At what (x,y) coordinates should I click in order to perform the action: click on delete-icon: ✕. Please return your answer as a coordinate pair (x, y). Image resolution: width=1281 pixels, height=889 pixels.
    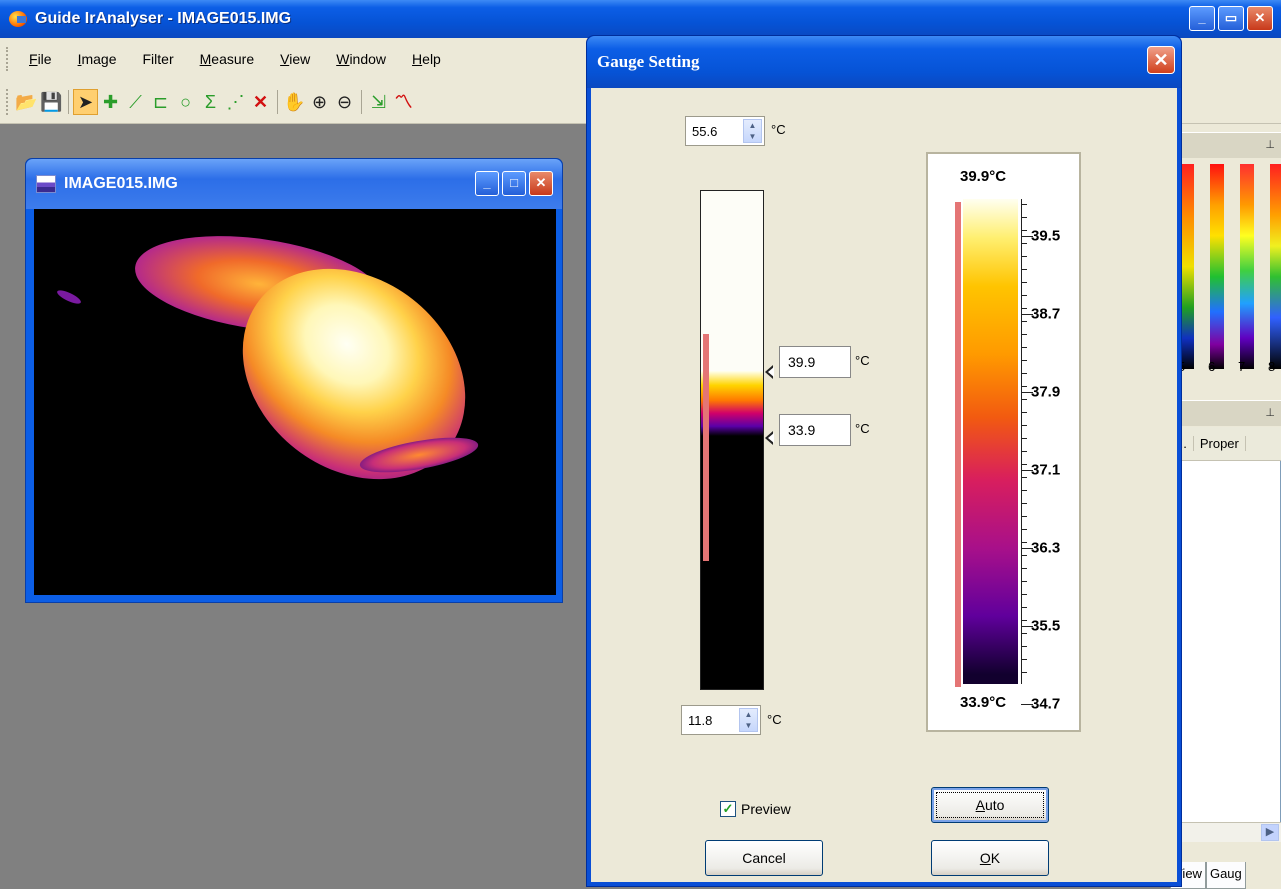
    Looking at the image, I should click on (260, 101).